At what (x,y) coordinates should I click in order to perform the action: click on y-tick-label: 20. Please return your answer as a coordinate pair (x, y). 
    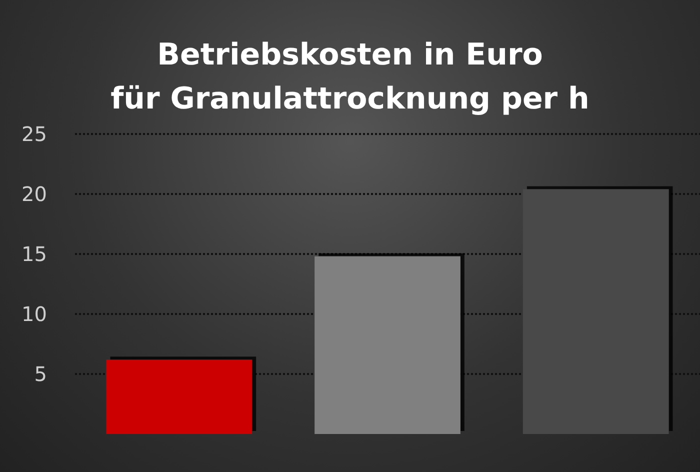
    Looking at the image, I should click on (34, 194).